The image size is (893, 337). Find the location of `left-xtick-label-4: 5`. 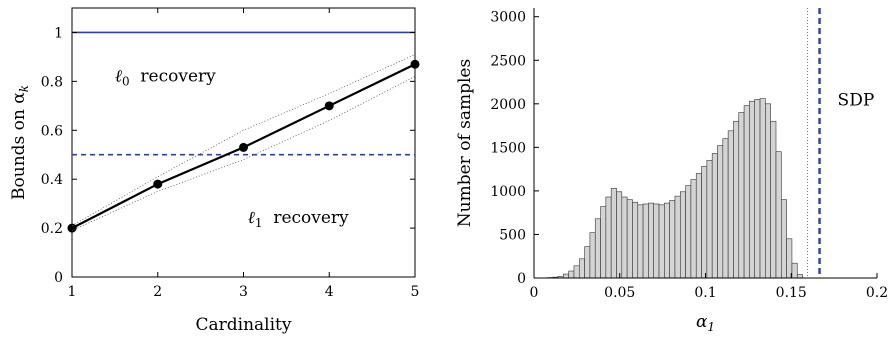

left-xtick-label-4: 5 is located at coordinates (415, 292).